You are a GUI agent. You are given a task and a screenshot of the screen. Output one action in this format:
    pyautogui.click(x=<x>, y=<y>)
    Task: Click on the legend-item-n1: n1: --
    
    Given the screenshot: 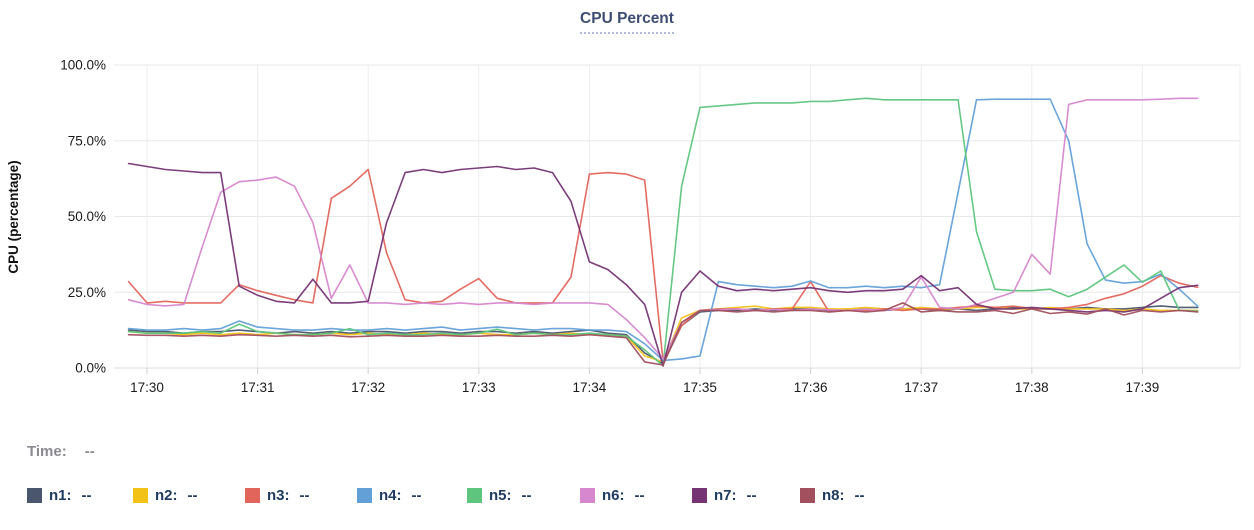 What is the action you would take?
    pyautogui.click(x=59, y=495)
    